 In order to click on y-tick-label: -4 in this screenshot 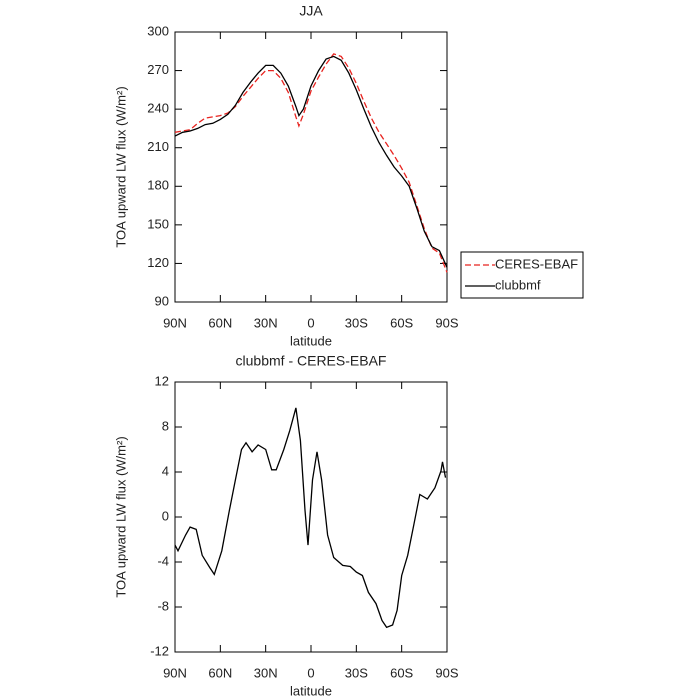, I will do `click(163, 560)`.